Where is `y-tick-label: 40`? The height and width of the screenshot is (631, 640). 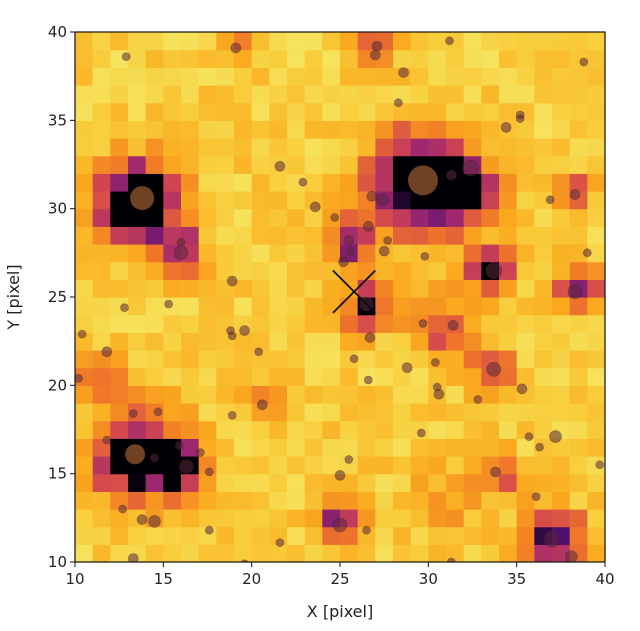
y-tick-label: 40 is located at coordinates (57, 32).